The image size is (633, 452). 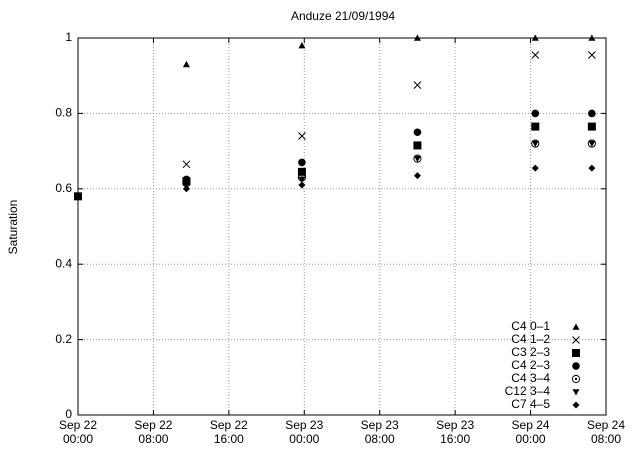 What do you see at coordinates (455, 432) in the screenshot?
I see `x-tick-label: Sep 23 16:00` at bounding box center [455, 432].